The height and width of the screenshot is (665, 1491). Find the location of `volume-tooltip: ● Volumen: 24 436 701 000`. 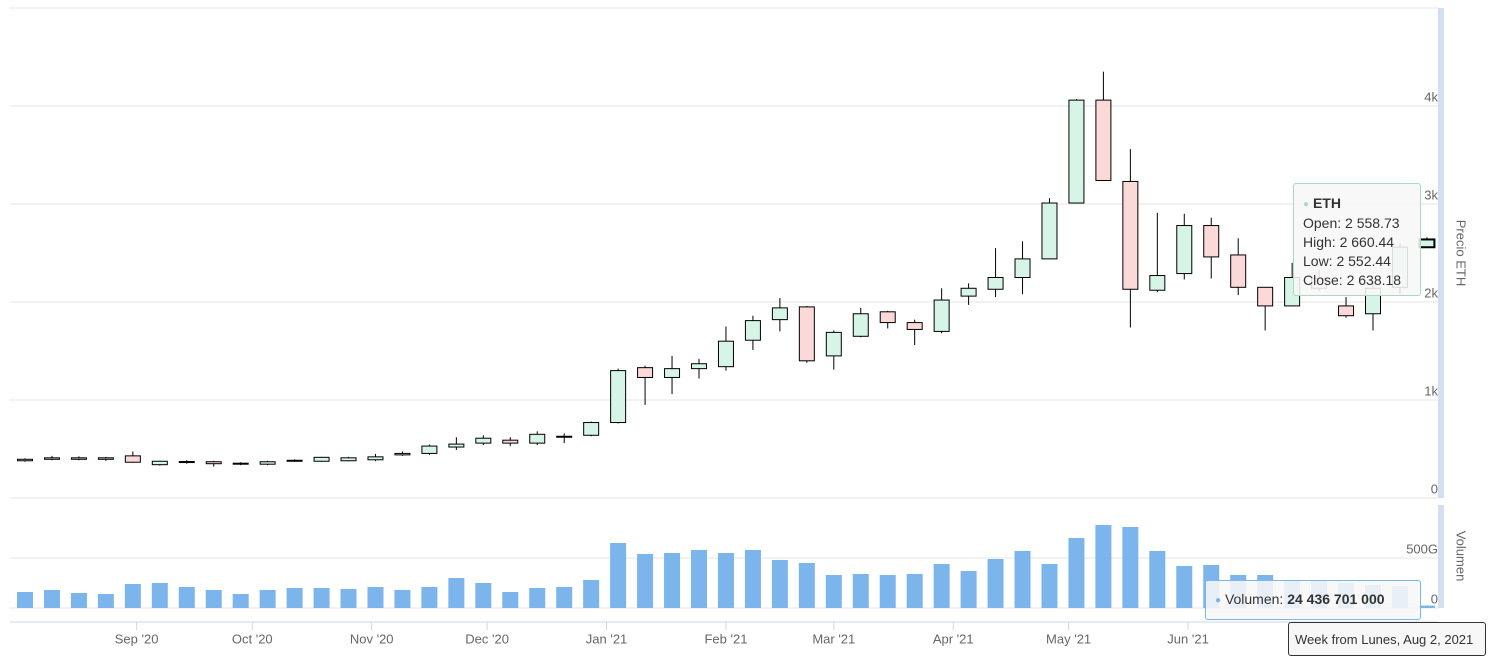

volume-tooltip: ● Volumen: 24 436 701 000 is located at coordinates (1313, 600).